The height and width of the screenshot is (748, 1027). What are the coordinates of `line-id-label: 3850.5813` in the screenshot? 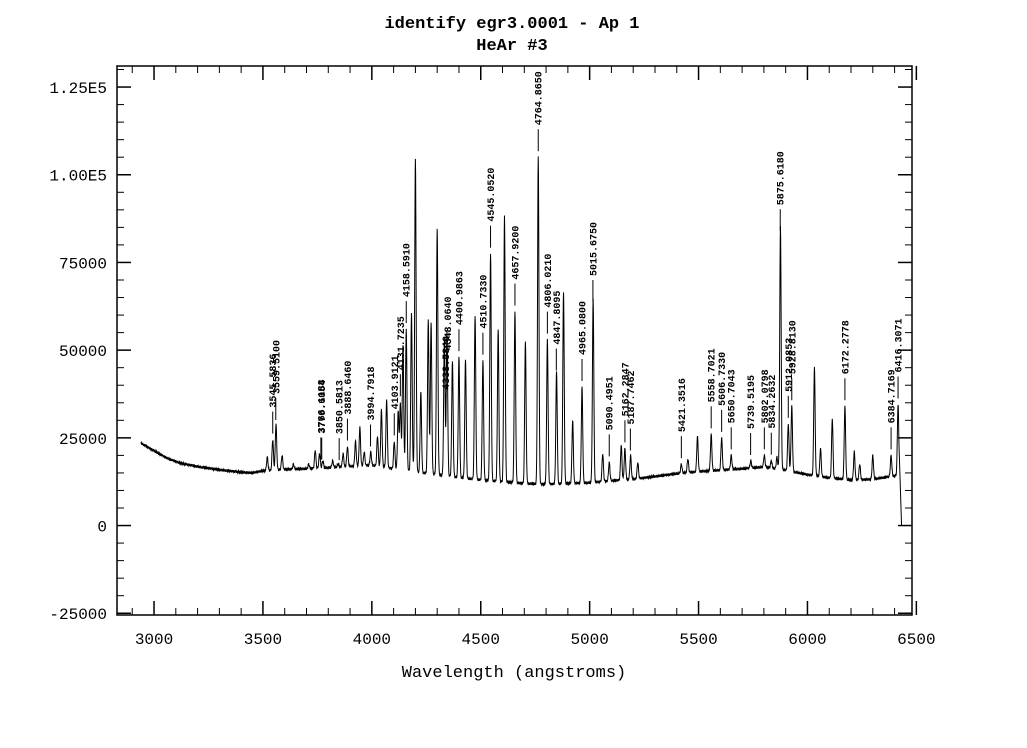 It's located at (341, 407).